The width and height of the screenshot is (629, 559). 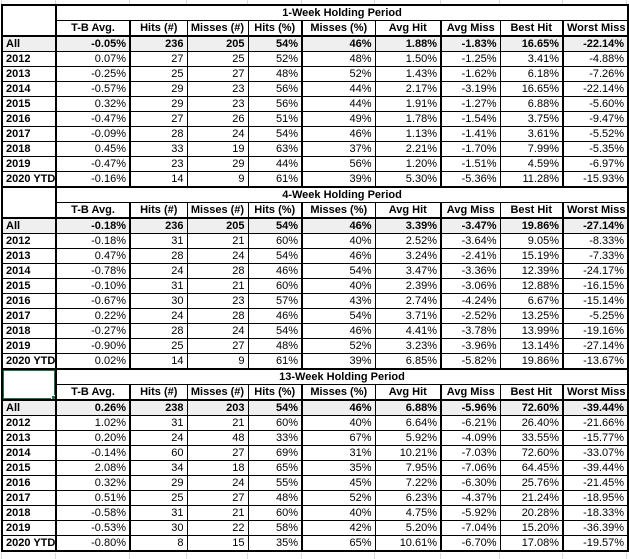 I want to click on cell: -13.67%, so click(x=595, y=361).